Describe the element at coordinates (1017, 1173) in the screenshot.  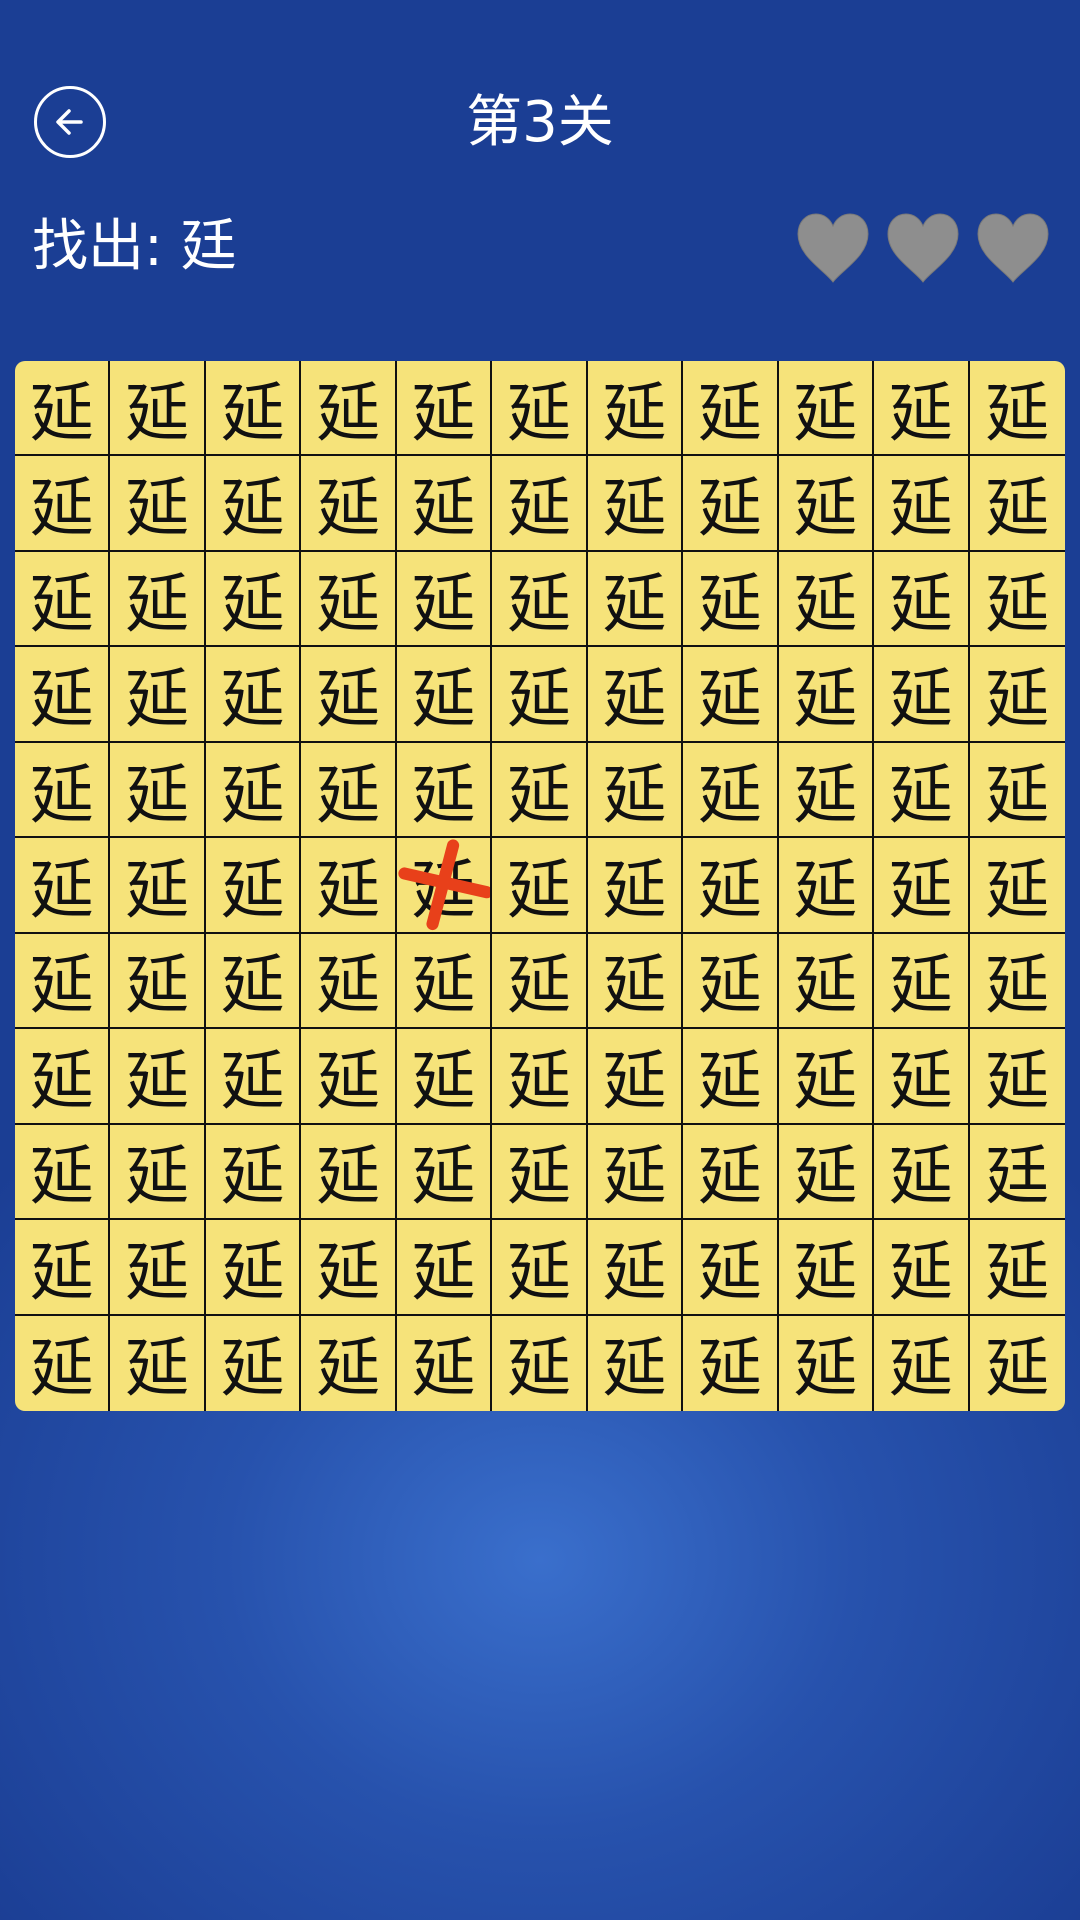
I see `grid-cell: 廷` at that location.